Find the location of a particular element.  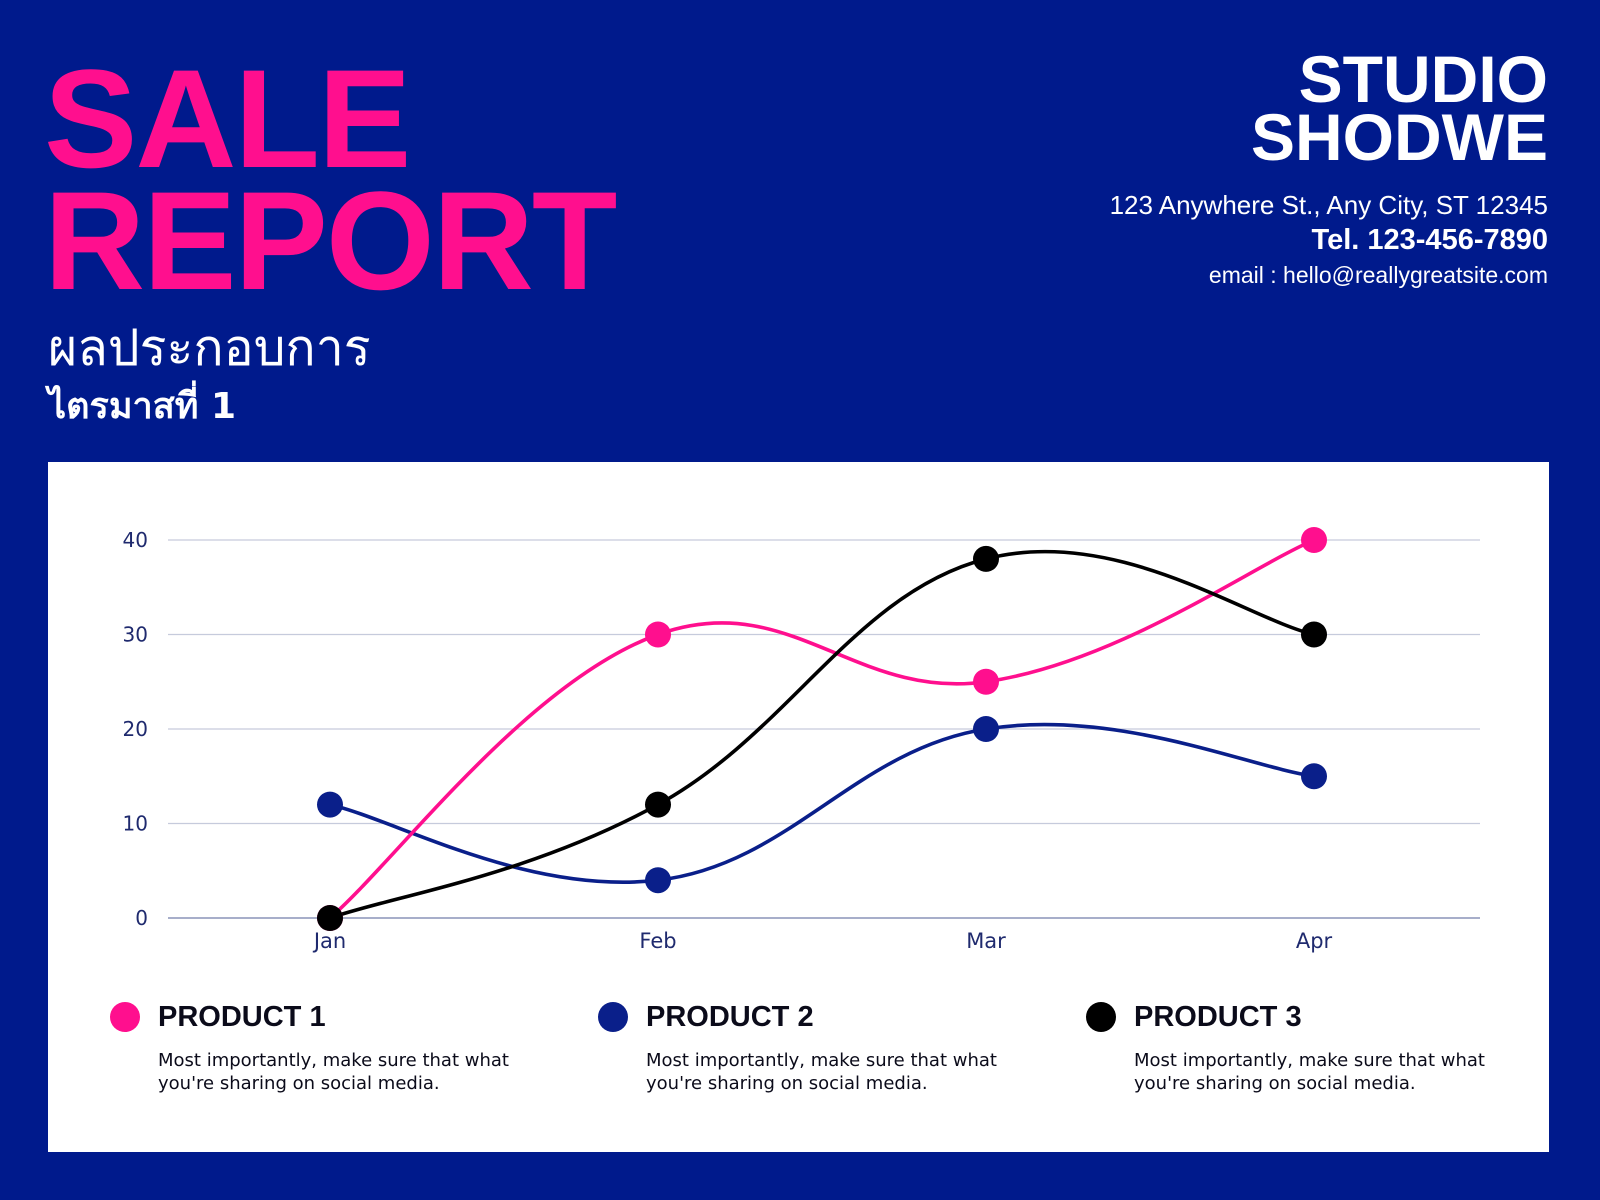

y-tick-label: 20 is located at coordinates (135, 729).